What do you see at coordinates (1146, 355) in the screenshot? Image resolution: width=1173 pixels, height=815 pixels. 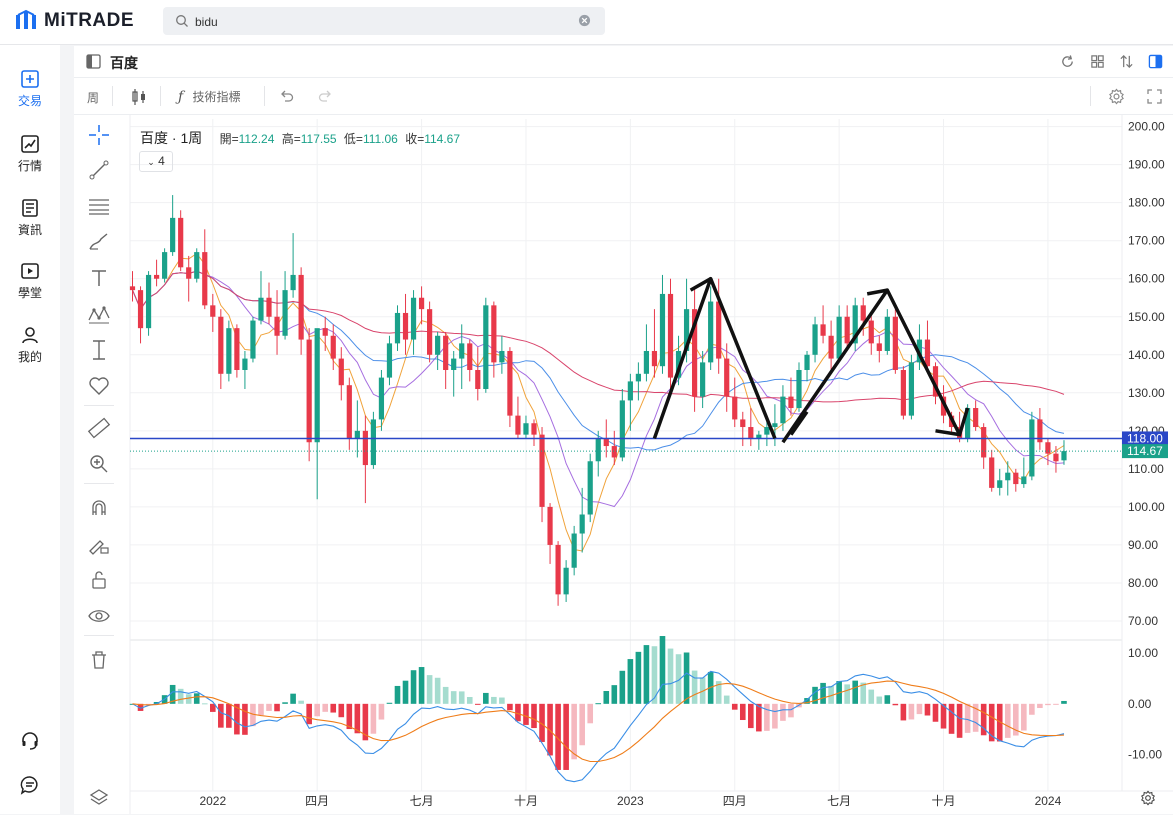 I see `price-tick-label: 140.00` at bounding box center [1146, 355].